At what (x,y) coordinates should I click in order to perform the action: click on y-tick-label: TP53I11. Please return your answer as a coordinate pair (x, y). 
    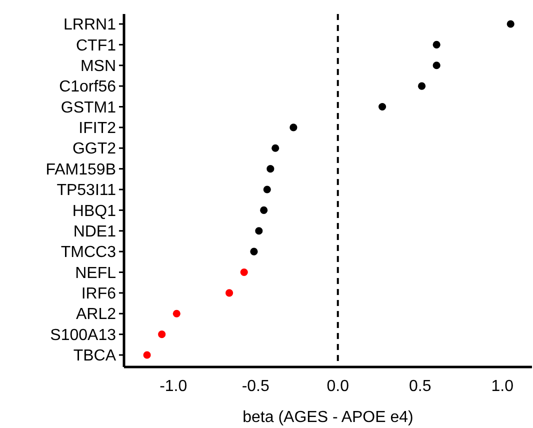
    Looking at the image, I should click on (86, 191).